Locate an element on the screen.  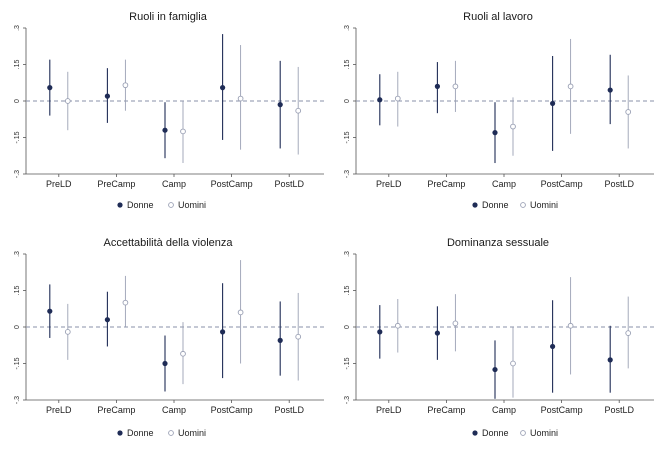
panel-title: Dominanza sessuale is located at coordinates (498, 243).